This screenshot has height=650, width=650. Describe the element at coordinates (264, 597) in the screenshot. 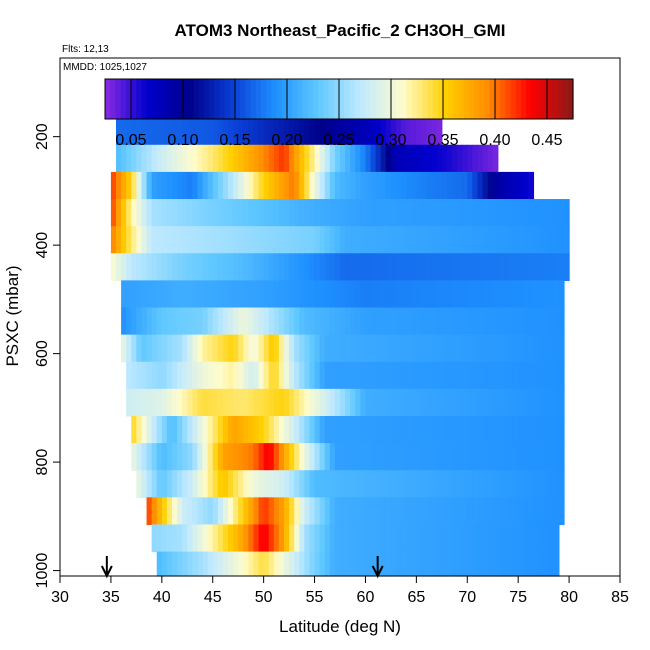

I see `x-tick-label: 50` at that location.